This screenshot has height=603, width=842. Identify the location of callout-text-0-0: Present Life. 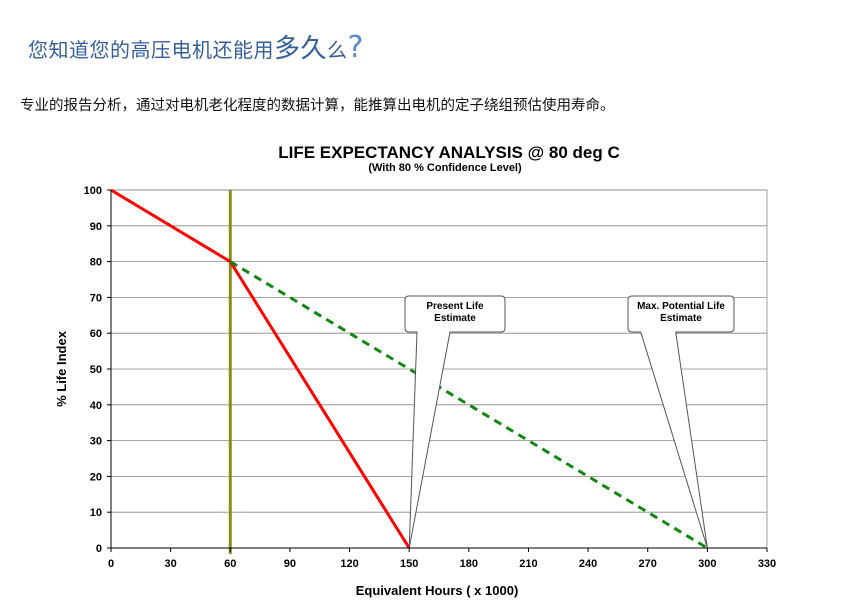
(455, 306).